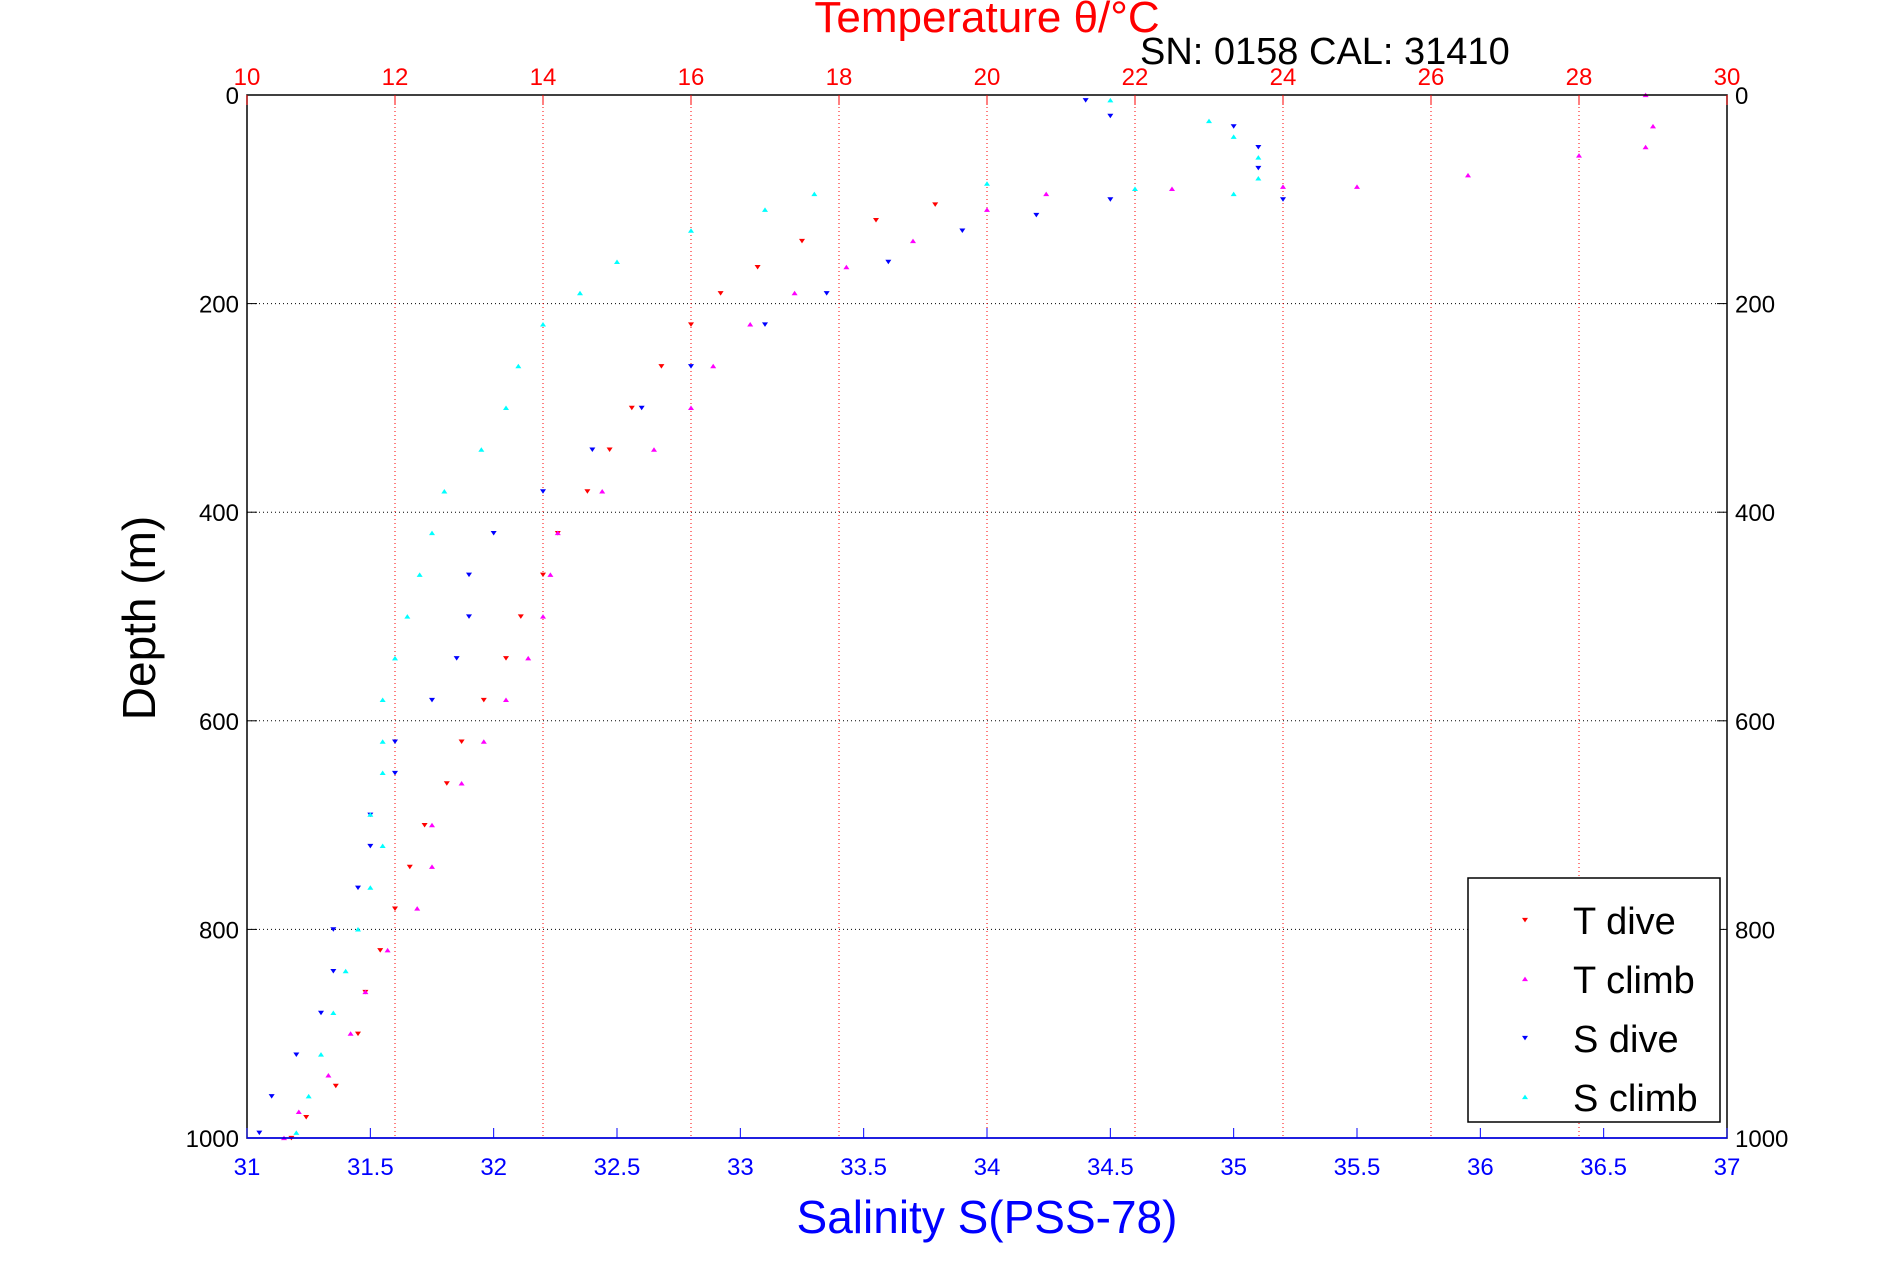  What do you see at coordinates (1135, 77) in the screenshot?
I see `temperature-tick-label: 22` at bounding box center [1135, 77].